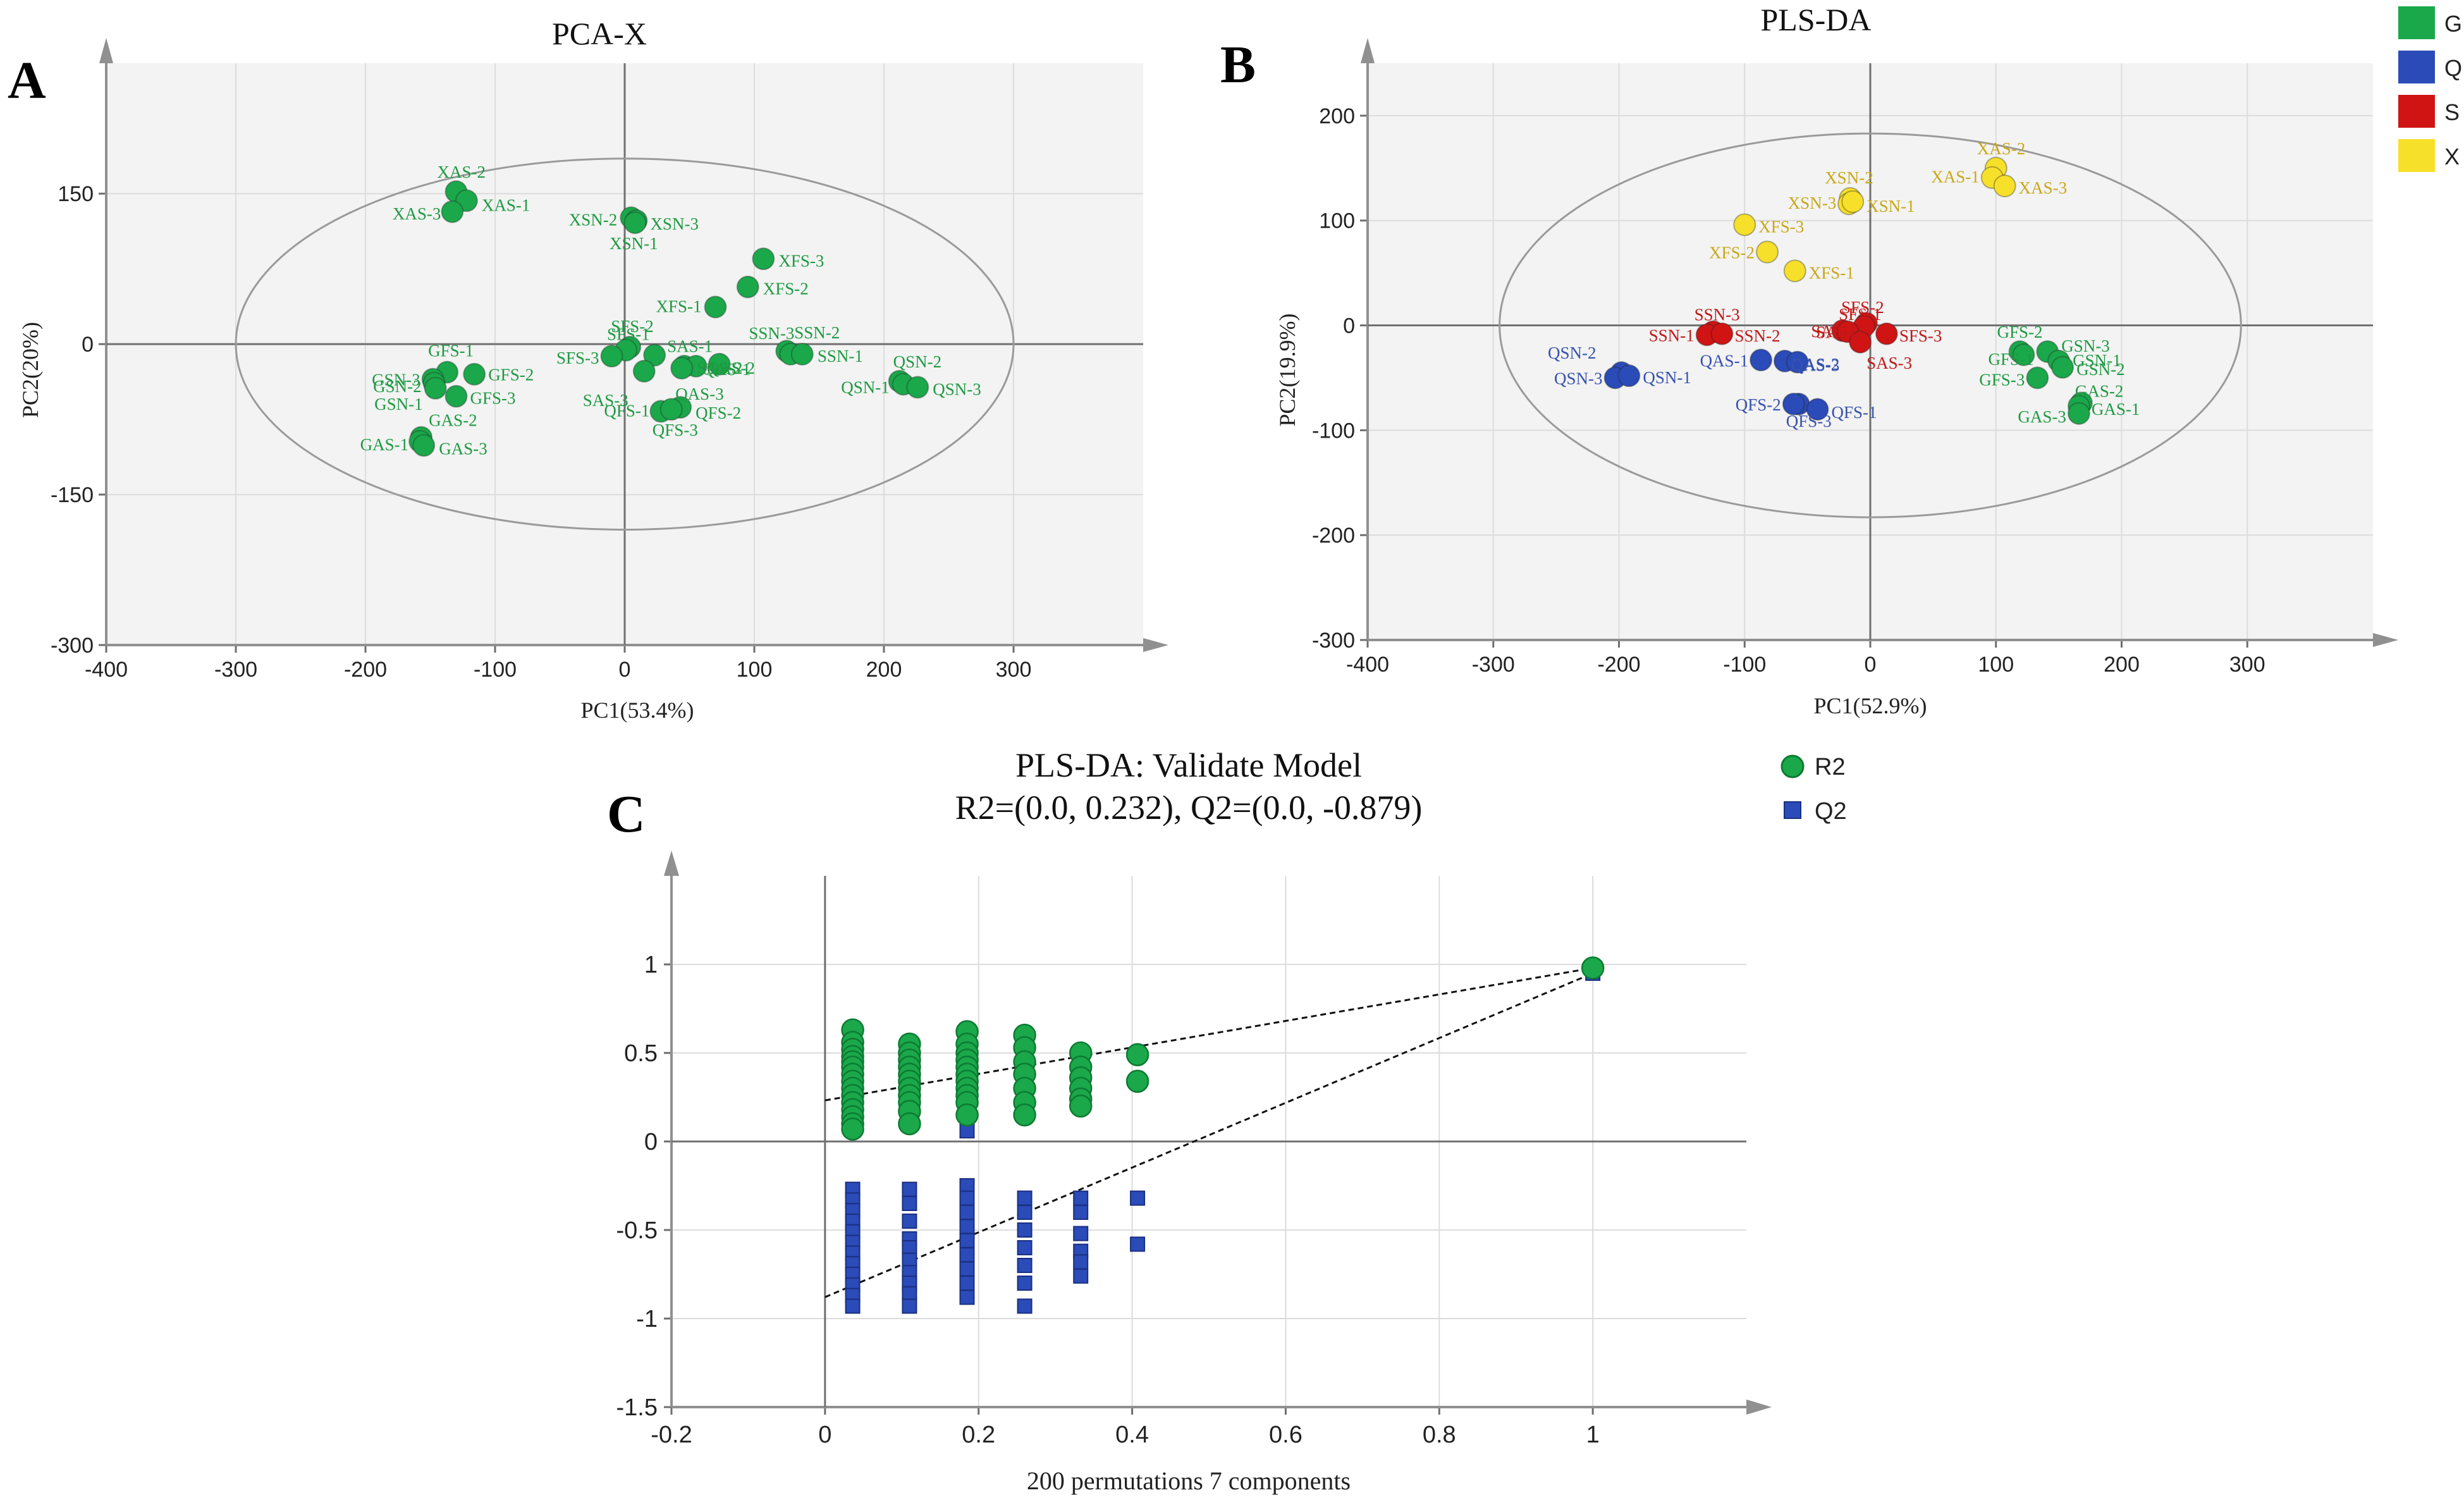 Image resolution: width=2464 pixels, height=1507 pixels. Describe the element at coordinates (632, 327) in the screenshot. I see `chart-a-point-label: SFS-2` at that location.